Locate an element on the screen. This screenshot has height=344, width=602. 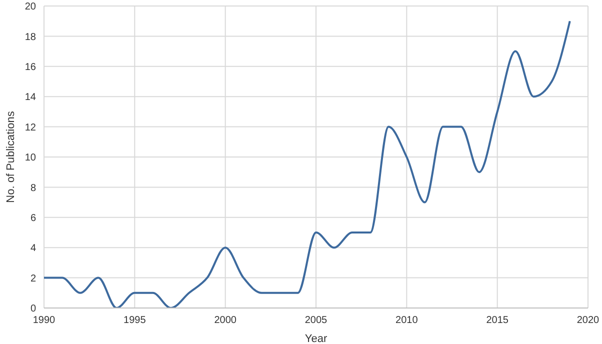
y-axis-title: No. of Publications is located at coordinates (10, 156).